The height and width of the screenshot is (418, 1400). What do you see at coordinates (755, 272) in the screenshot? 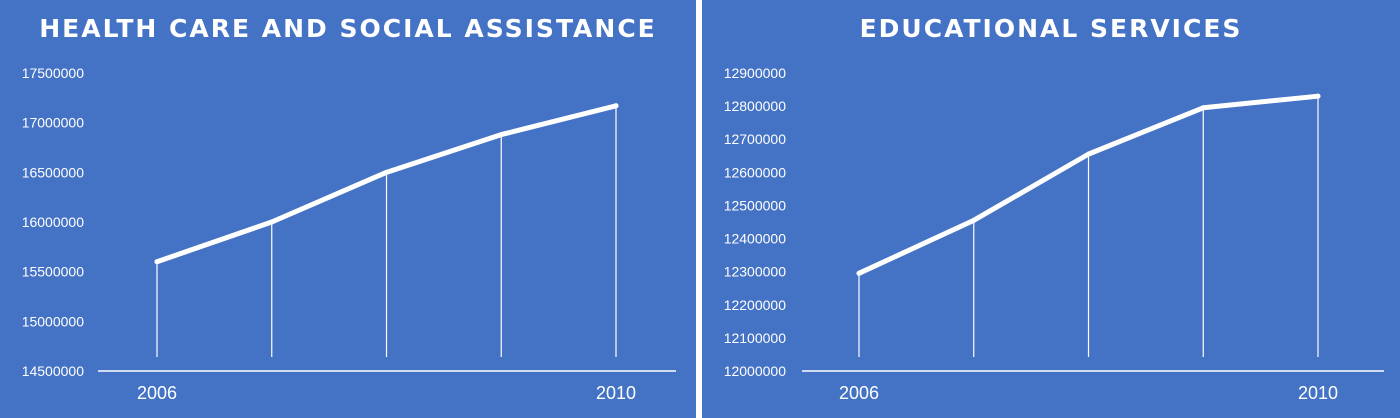
I see `y-tick-label: 12300000` at bounding box center [755, 272].